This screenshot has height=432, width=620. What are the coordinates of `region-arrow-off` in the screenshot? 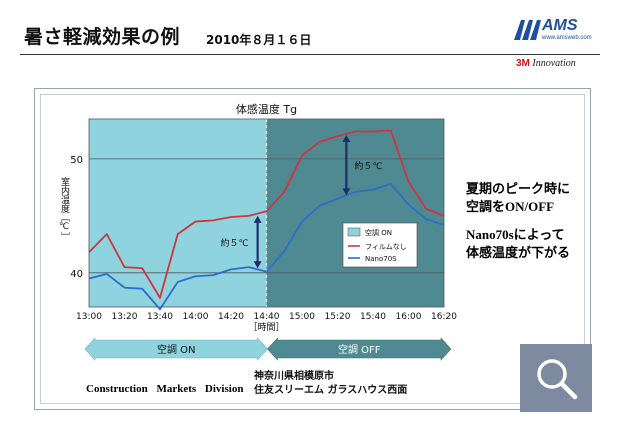 It's located at (359, 349).